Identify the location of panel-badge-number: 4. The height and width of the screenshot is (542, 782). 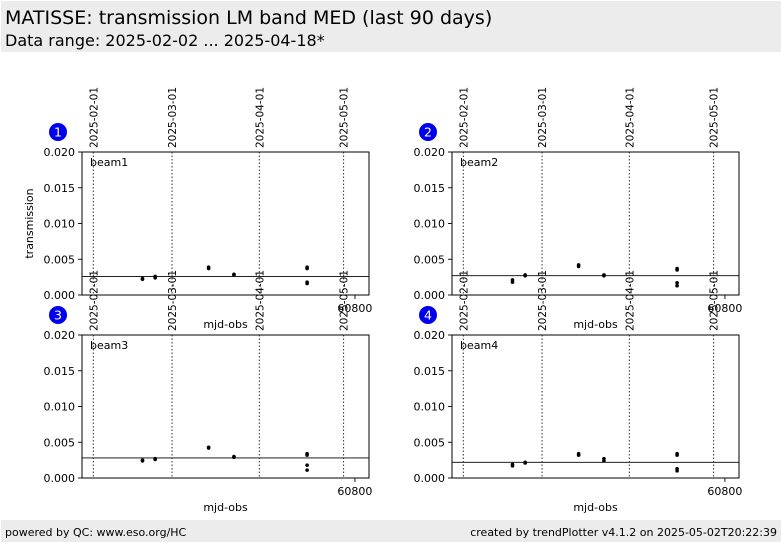
(428, 315).